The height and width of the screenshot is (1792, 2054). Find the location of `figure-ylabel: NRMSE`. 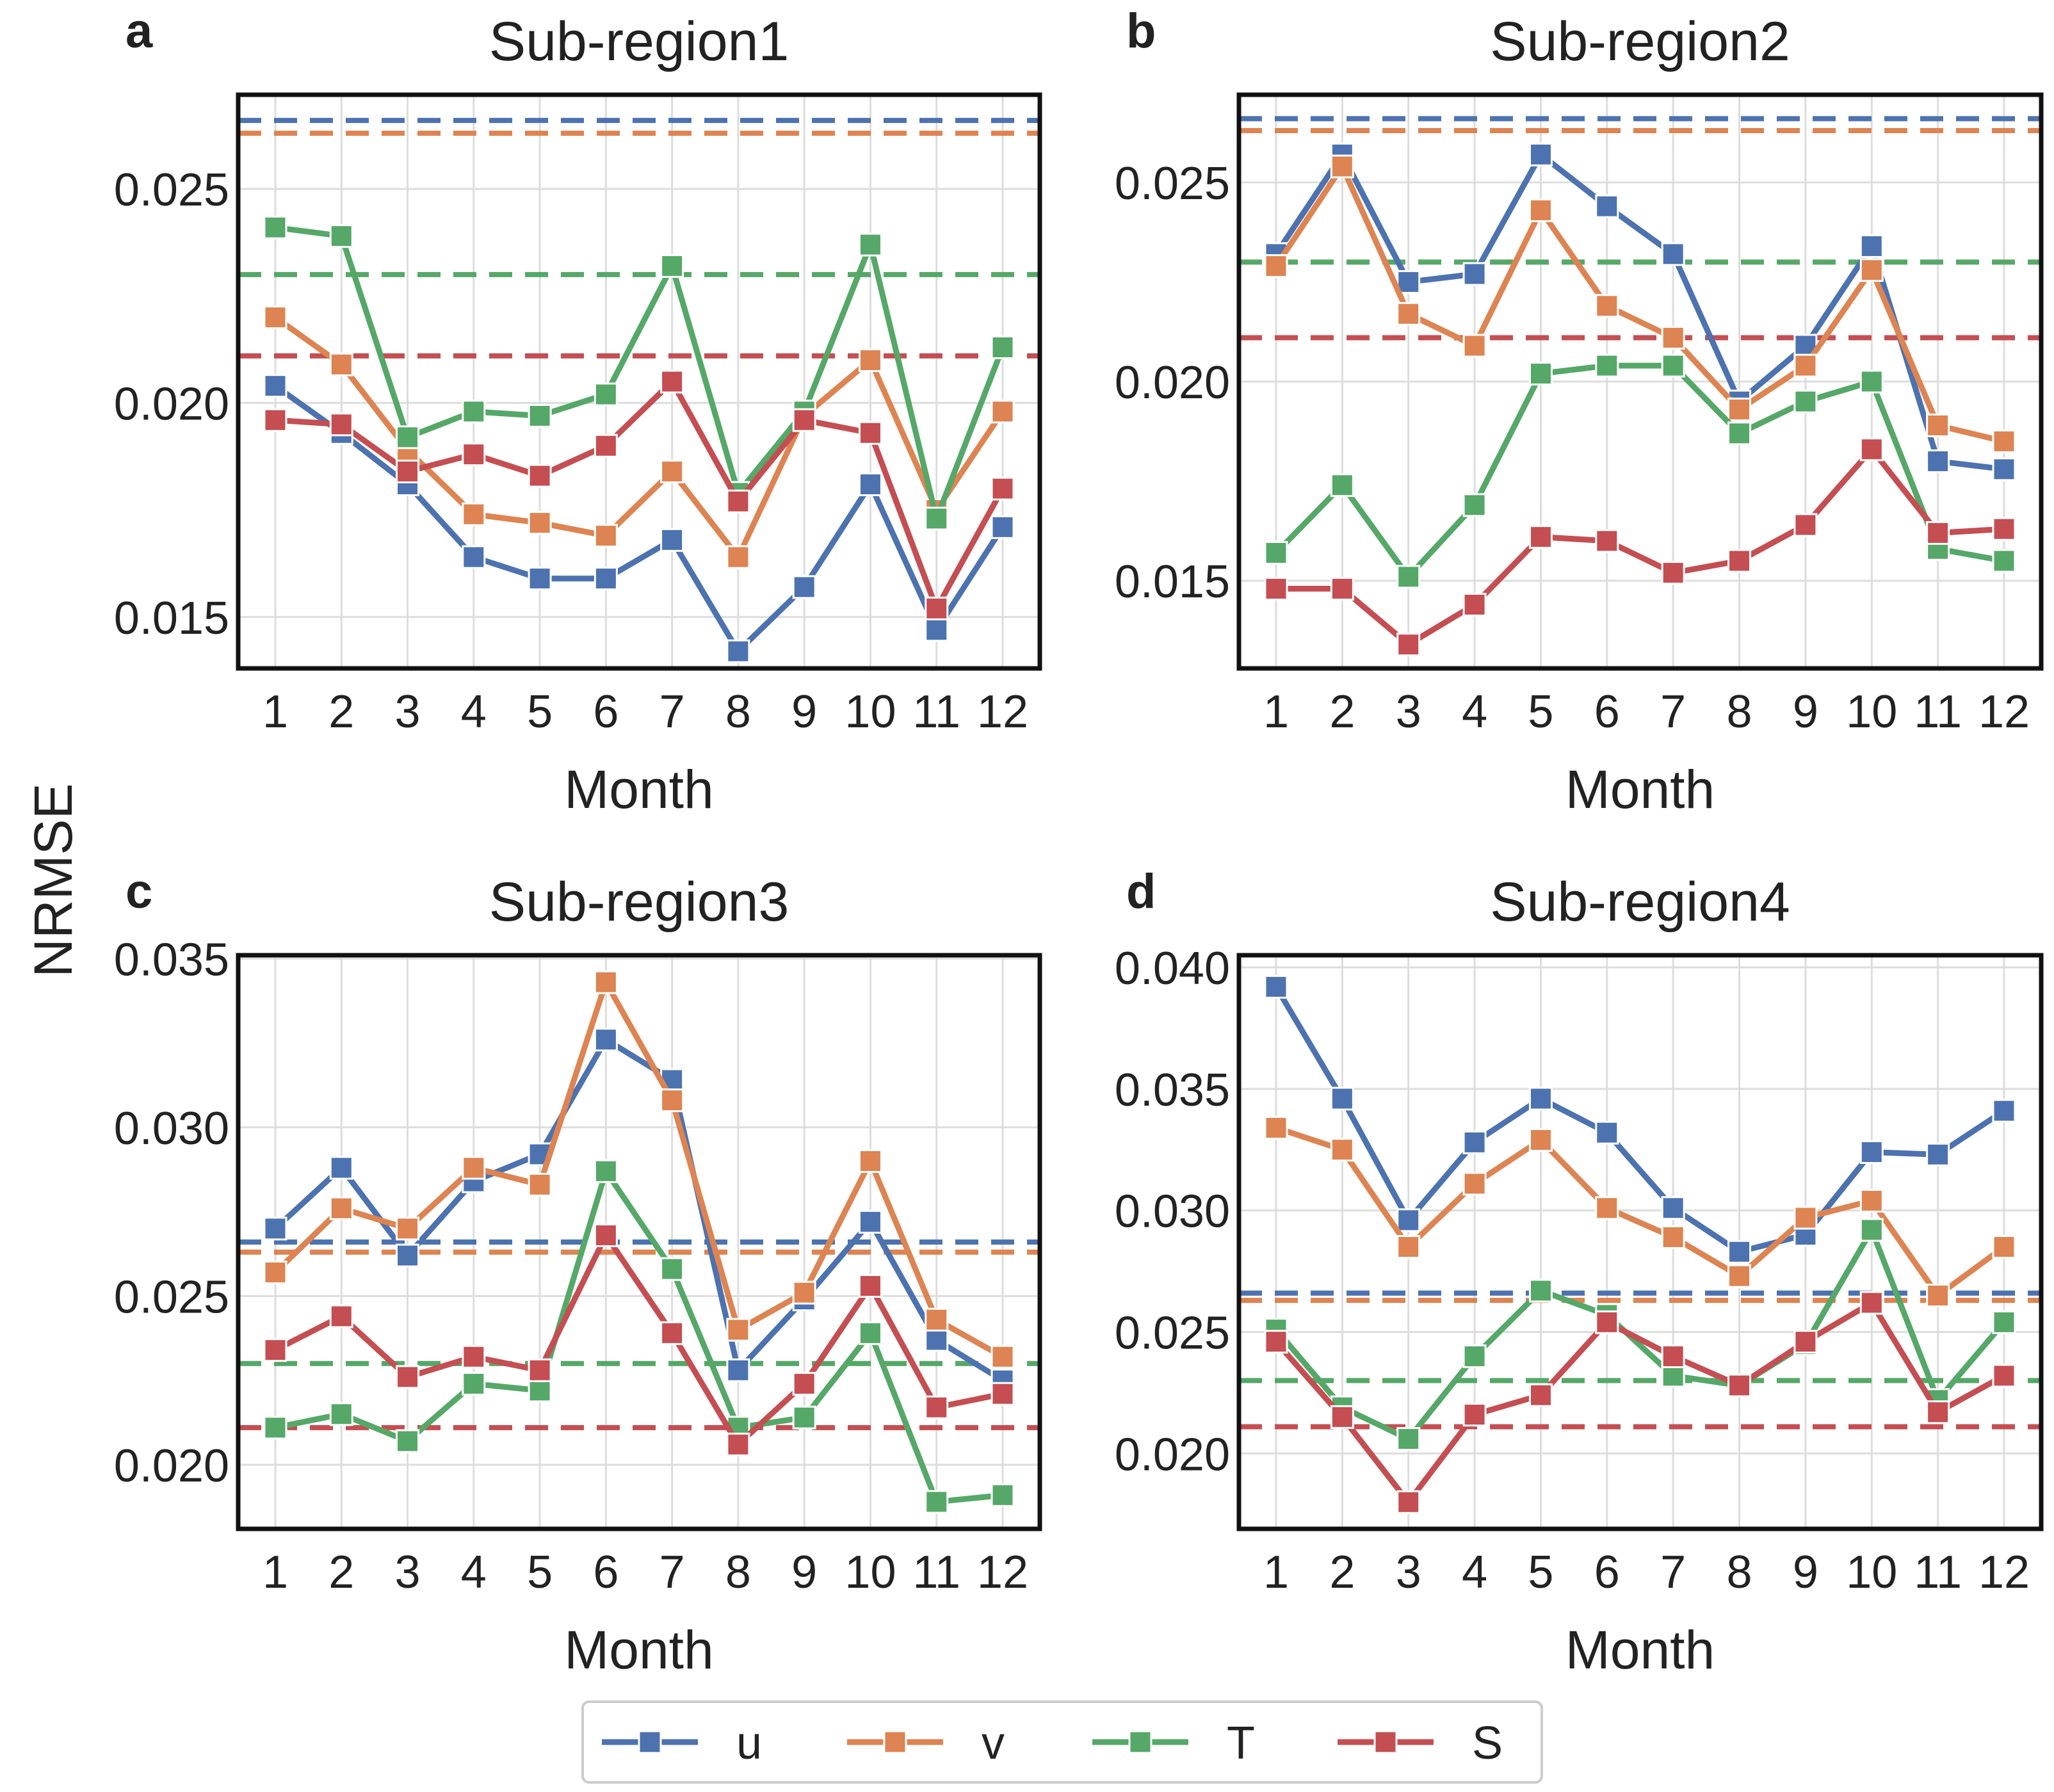

figure-ylabel: NRMSE is located at coordinates (53, 880).